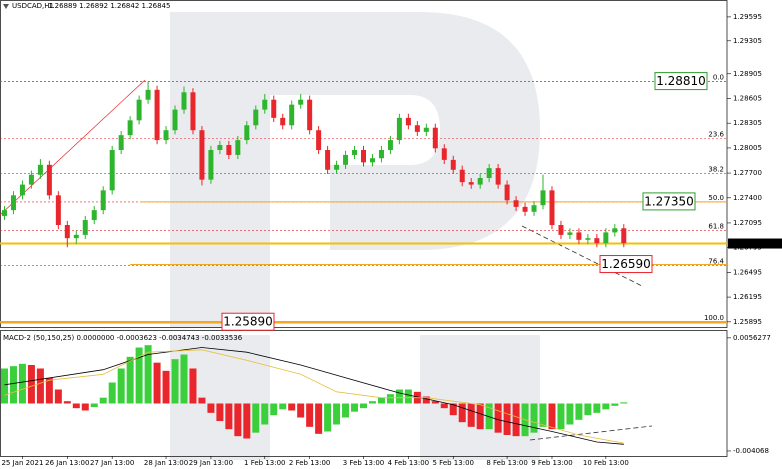  I want to click on ohlc-header: 1.26889 1.26892 1.26842 1.26845, so click(109, 6).